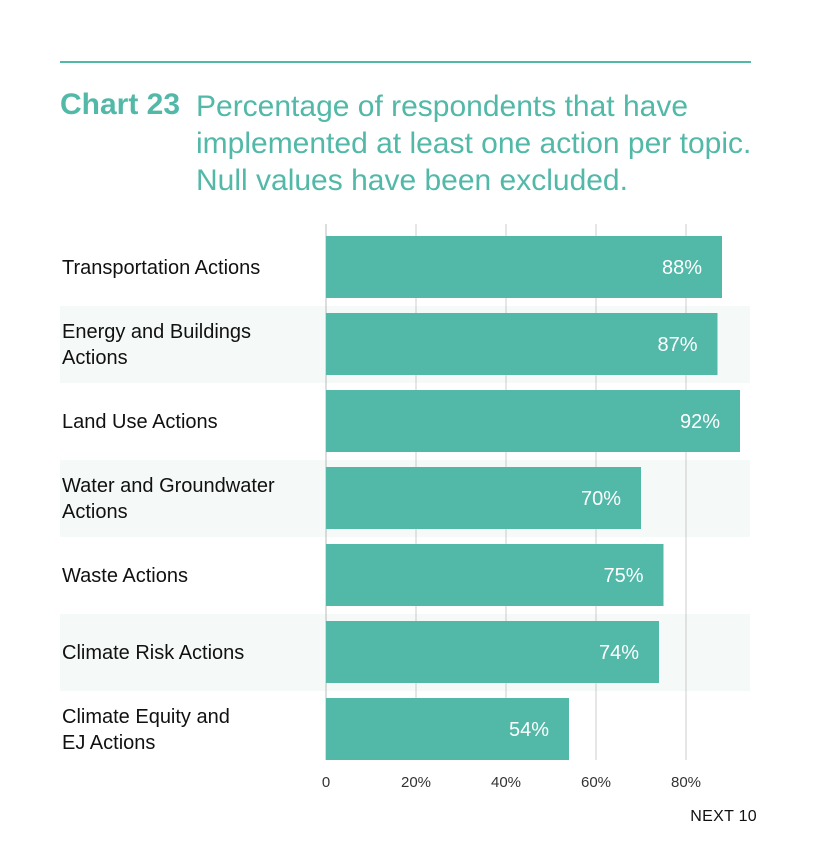 The height and width of the screenshot is (848, 817). What do you see at coordinates (416, 782) in the screenshot?
I see `x-tick-label: 20%` at bounding box center [416, 782].